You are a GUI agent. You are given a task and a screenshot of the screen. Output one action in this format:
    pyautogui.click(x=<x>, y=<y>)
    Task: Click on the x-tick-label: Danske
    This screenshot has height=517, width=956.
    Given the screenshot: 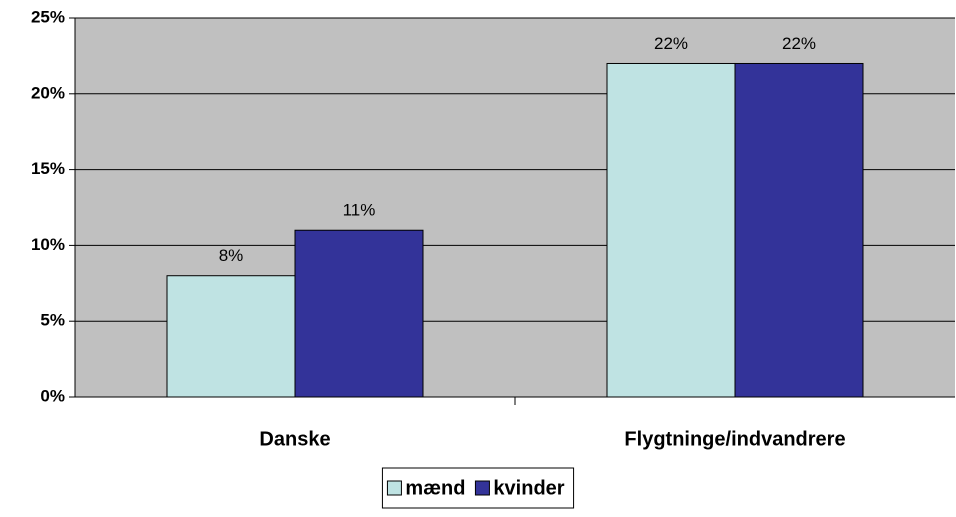 What is the action you would take?
    pyautogui.click(x=294, y=439)
    